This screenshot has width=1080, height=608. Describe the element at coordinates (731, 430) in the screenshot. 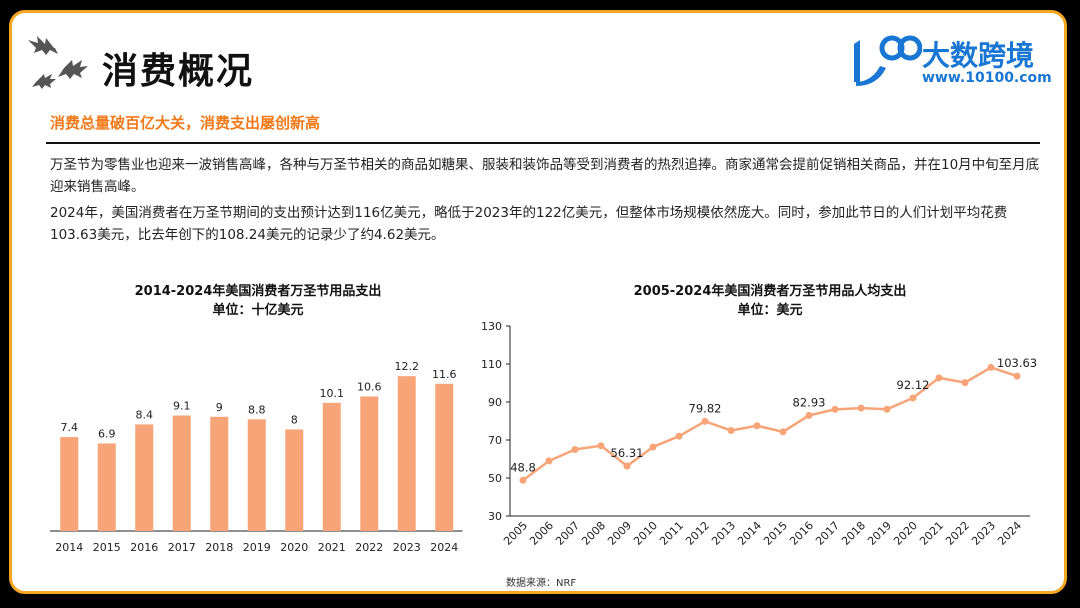

I see `line-point-2013` at that location.